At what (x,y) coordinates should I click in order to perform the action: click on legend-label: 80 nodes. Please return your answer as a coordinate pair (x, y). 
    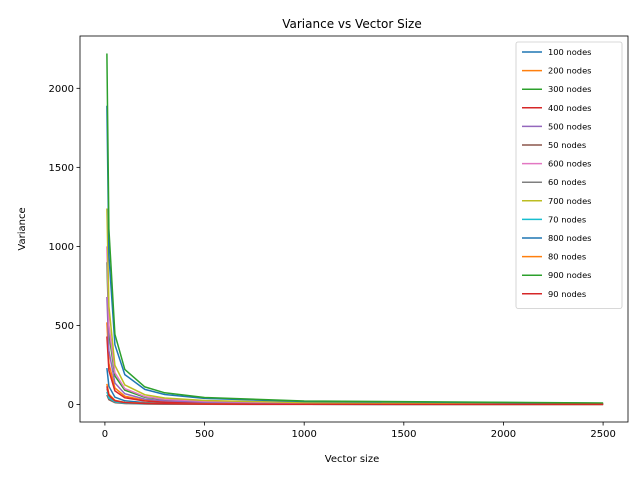
    Looking at the image, I should click on (567, 257).